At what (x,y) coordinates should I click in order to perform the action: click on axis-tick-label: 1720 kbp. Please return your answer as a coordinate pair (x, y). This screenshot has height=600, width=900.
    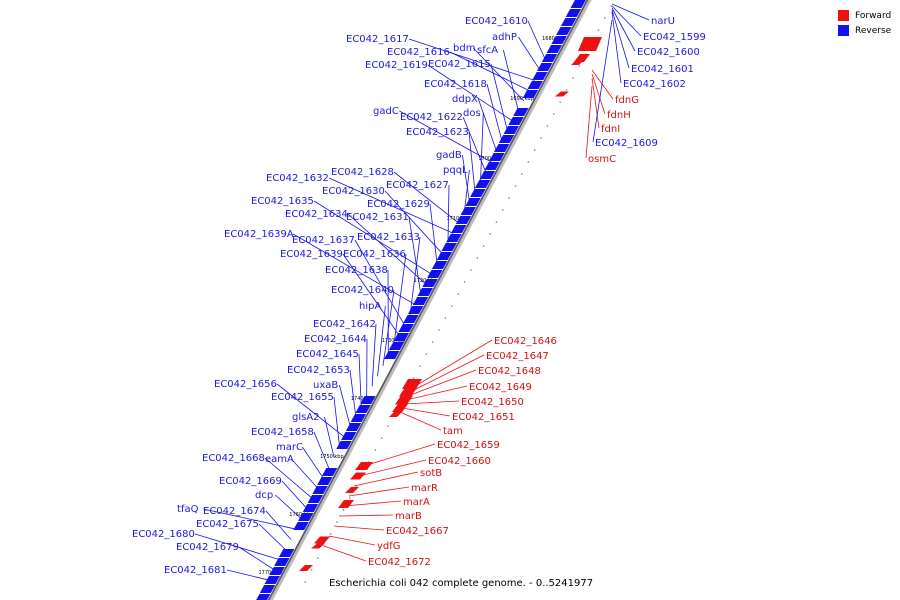
    Looking at the image, I should click on (426, 281).